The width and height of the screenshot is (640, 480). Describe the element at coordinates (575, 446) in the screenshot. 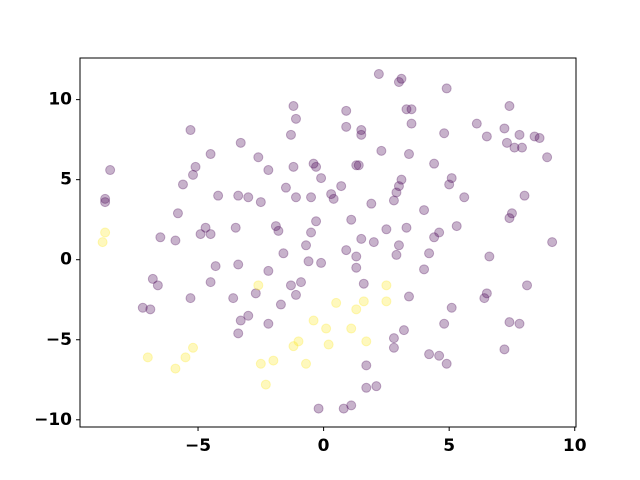

I see `x-tick-label: 10` at that location.